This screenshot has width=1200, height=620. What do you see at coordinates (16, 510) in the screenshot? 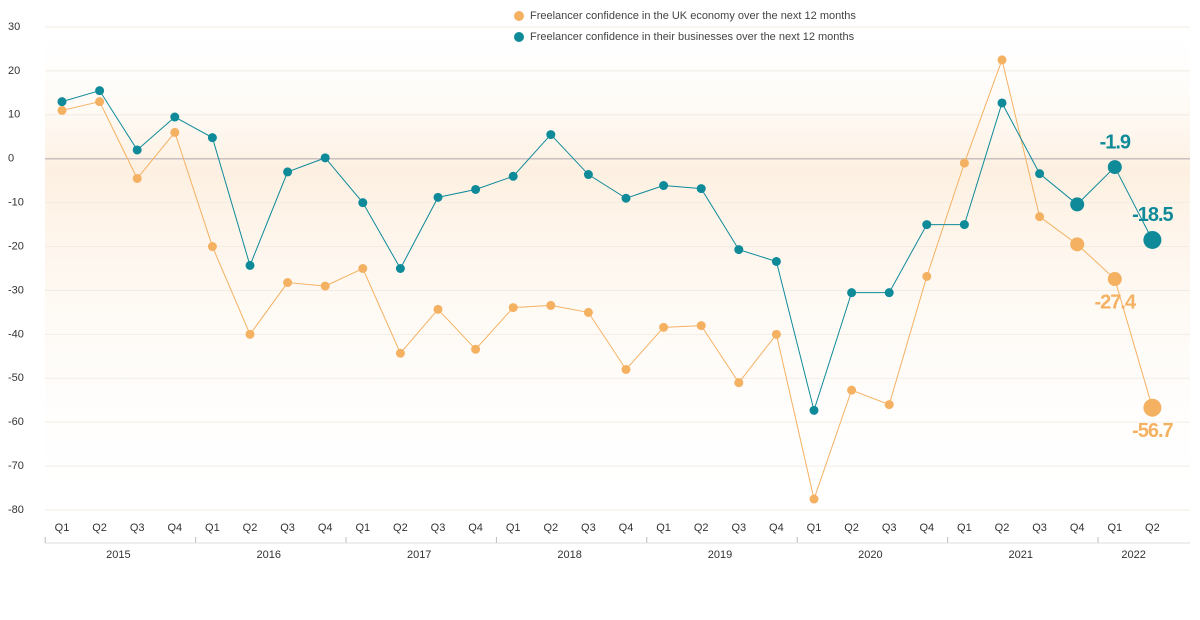
I see `y-tick-label: -80` at bounding box center [16, 510].